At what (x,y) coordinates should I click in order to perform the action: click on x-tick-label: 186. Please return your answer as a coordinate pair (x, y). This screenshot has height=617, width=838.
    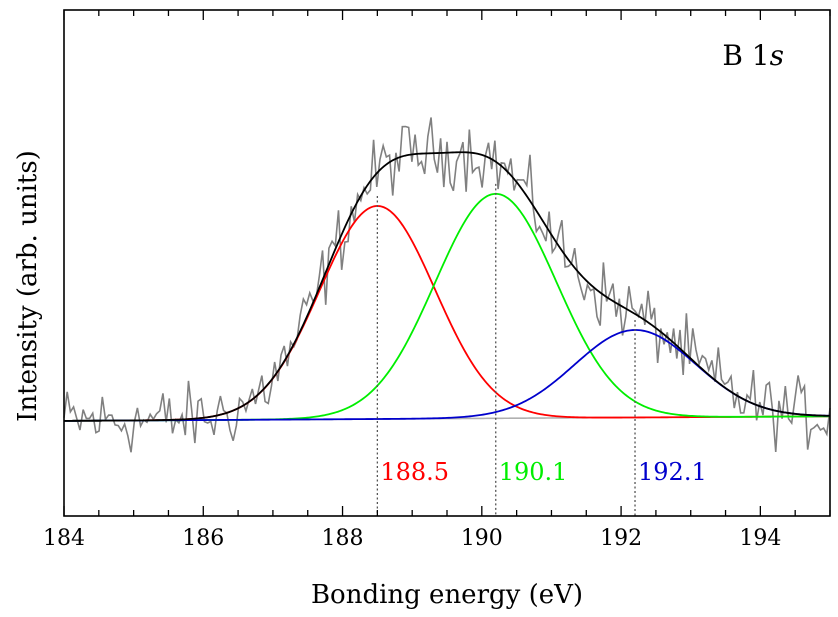
    Looking at the image, I should click on (203, 538).